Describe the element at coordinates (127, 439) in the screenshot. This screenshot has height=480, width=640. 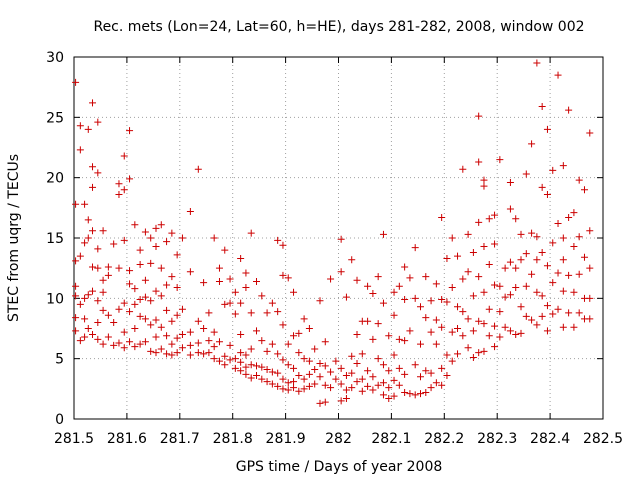
I see `x-tick-label: 281.6` at that location.